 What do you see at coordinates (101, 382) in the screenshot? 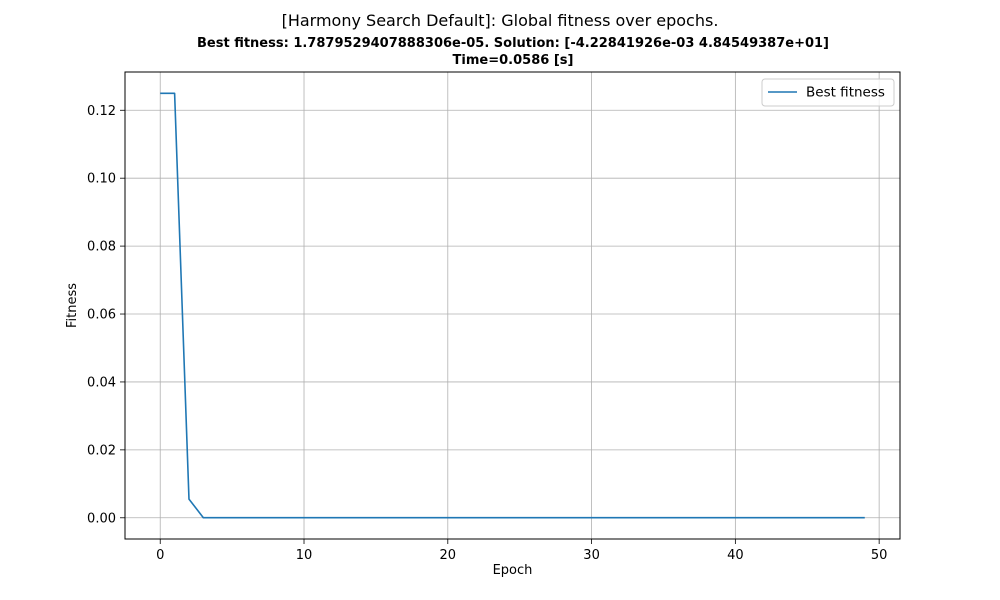
I see `y-tick-label: 0.04` at bounding box center [101, 382].